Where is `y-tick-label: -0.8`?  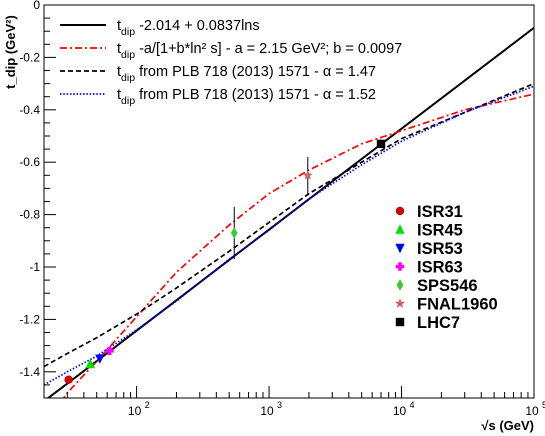 y-tick-label: -0.8 is located at coordinates (29, 215).